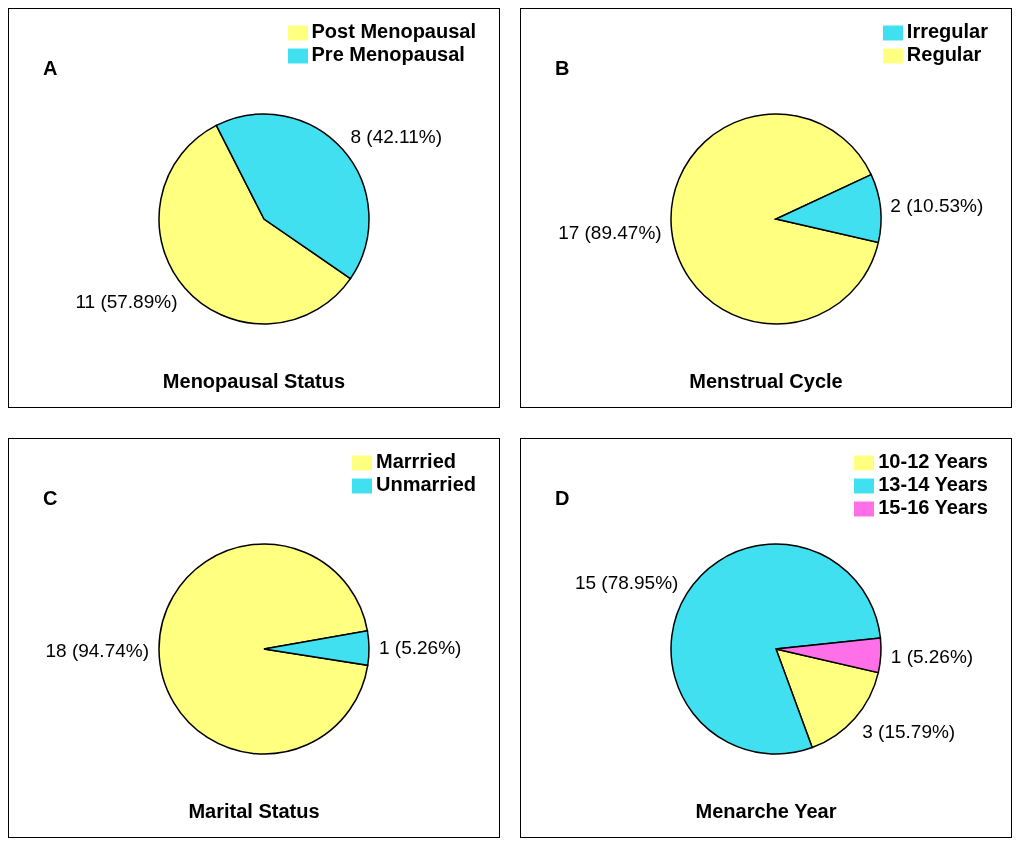  I want to click on data-label: 15 (78.95%), so click(626, 583).